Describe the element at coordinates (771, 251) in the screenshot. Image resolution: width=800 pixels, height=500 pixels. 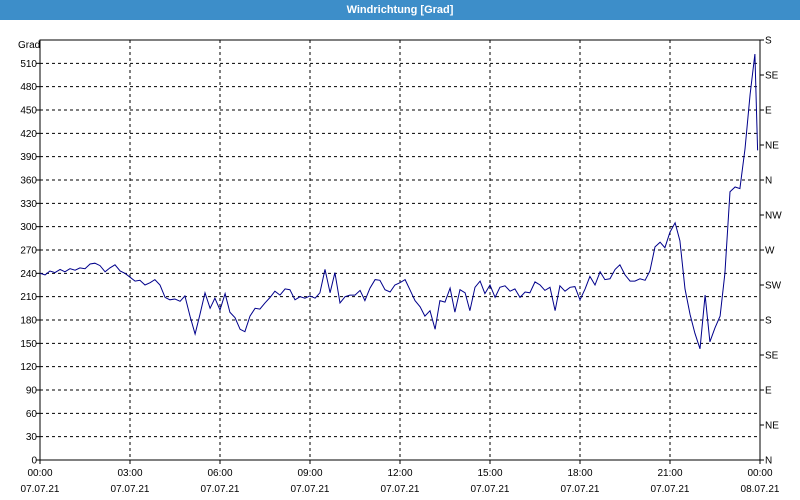
I see `right-axis-ticks: N NE E SE S SW W NW N NE E SE S` at that location.